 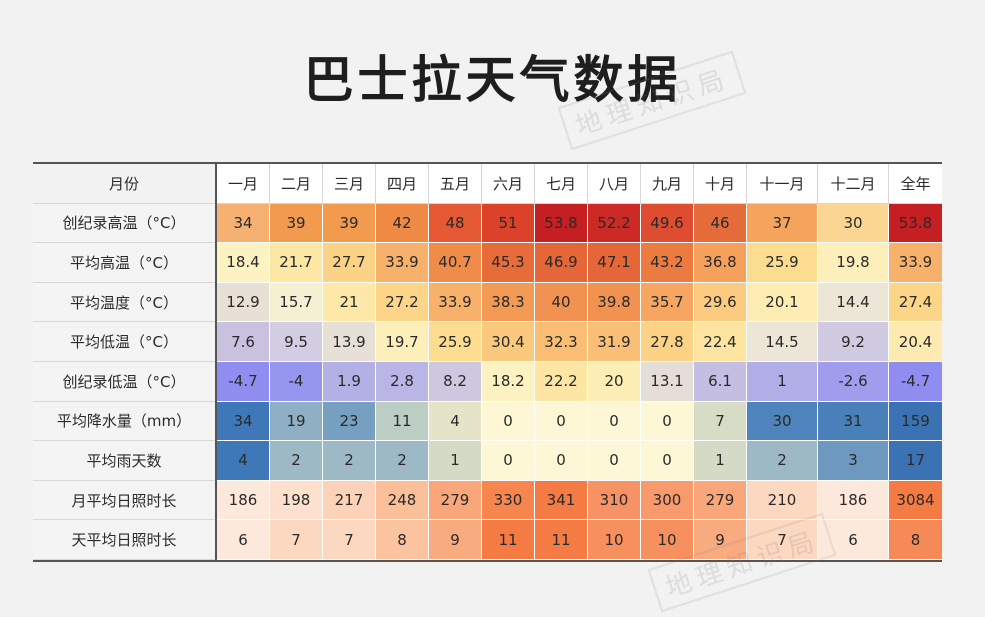 What do you see at coordinates (782, 341) in the screenshot?
I see `data-cell: 14.5` at bounding box center [782, 341].